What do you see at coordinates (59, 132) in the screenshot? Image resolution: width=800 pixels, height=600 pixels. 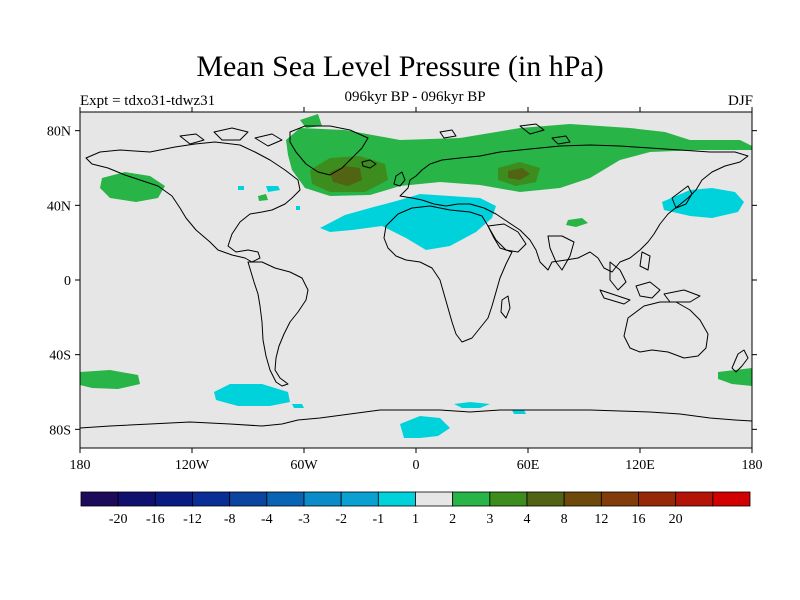 I see `y-tick-label: 80N` at bounding box center [59, 132].